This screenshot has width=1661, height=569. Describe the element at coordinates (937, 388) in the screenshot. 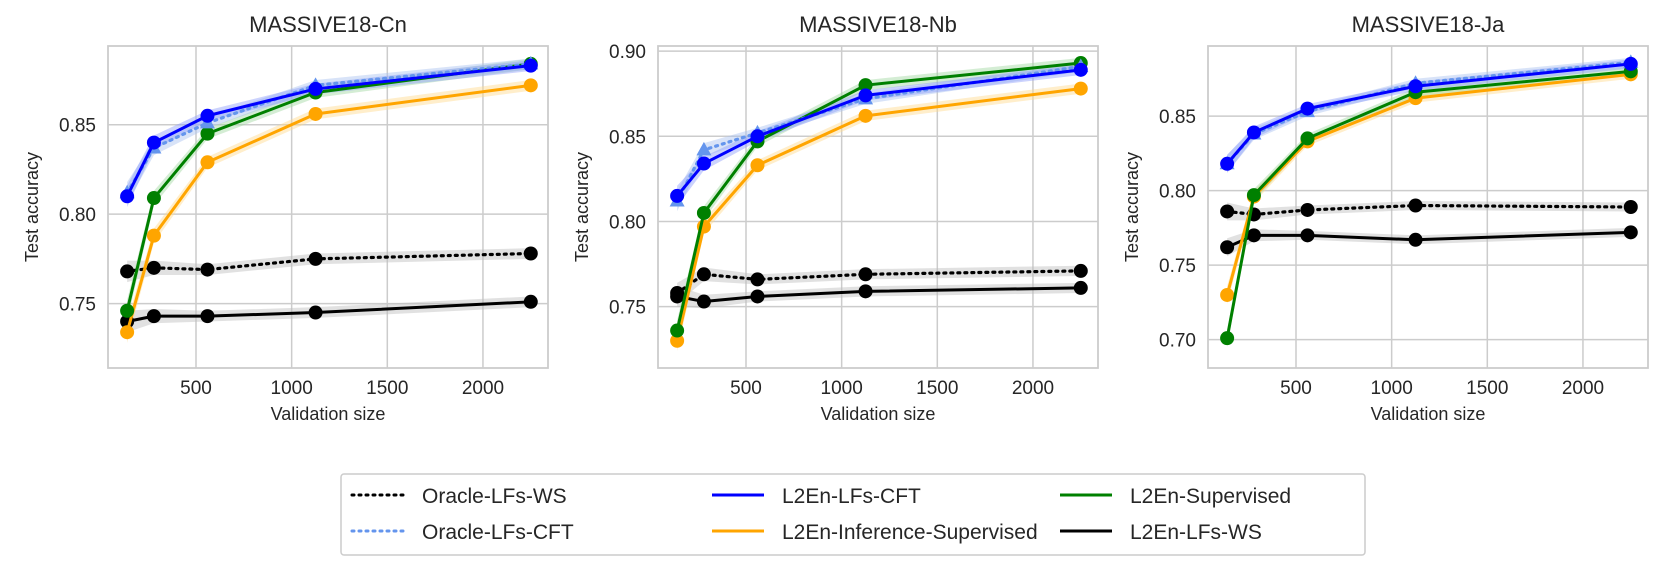

I see `x-tick-label: 1500` at that location.